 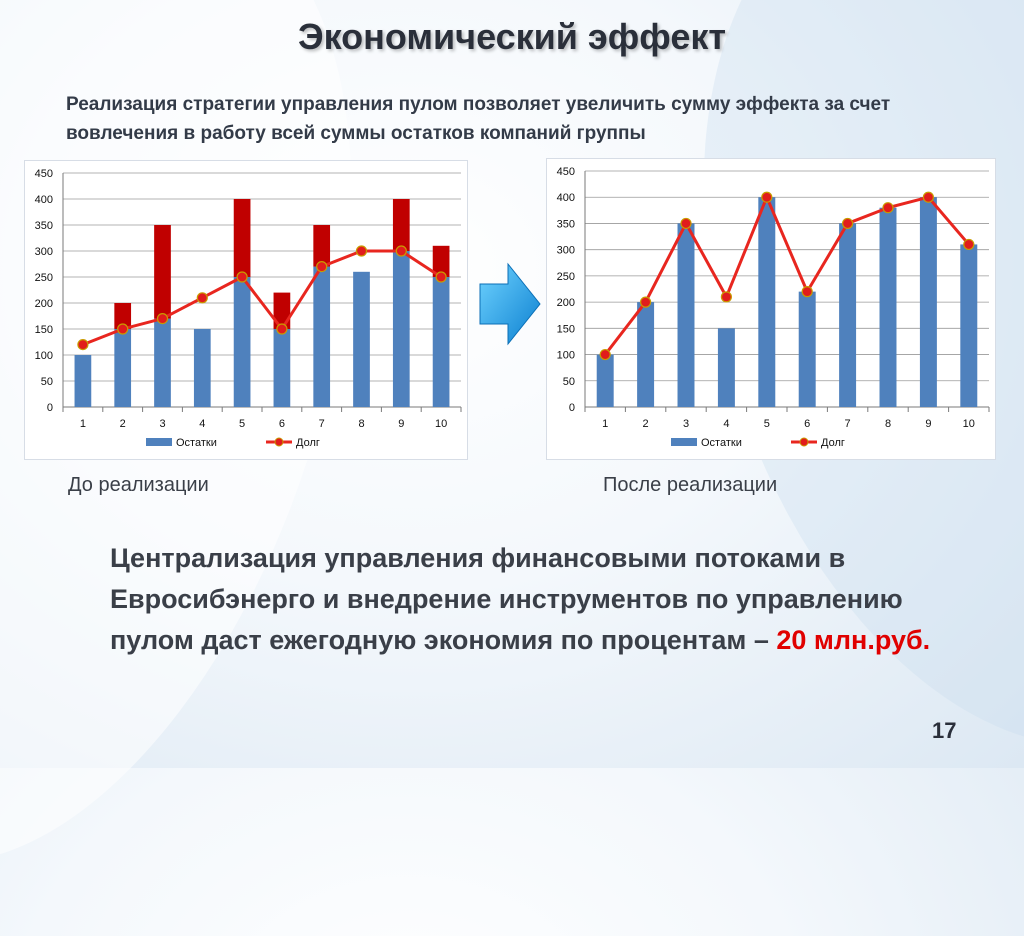 I want to click on page-number: 17, so click(x=944, y=730).